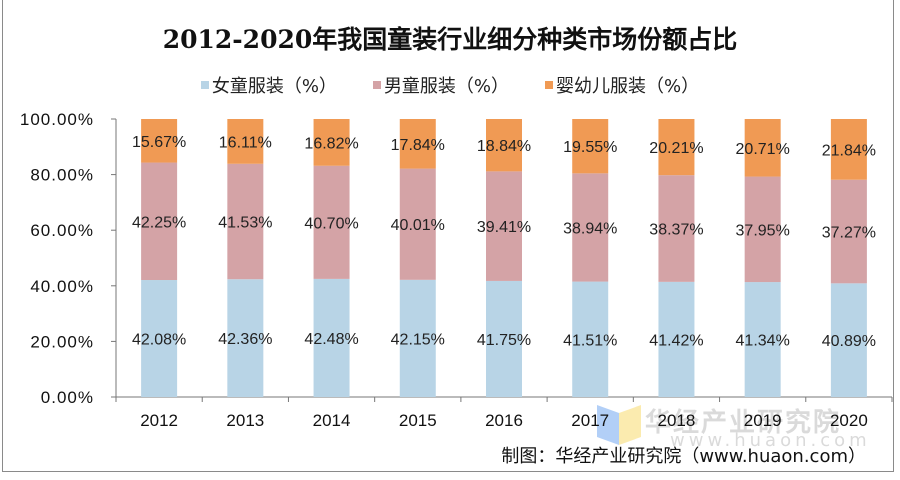 The height and width of the screenshot is (480, 900). I want to click on legend-item: 男童服装（%）, so click(441, 85).